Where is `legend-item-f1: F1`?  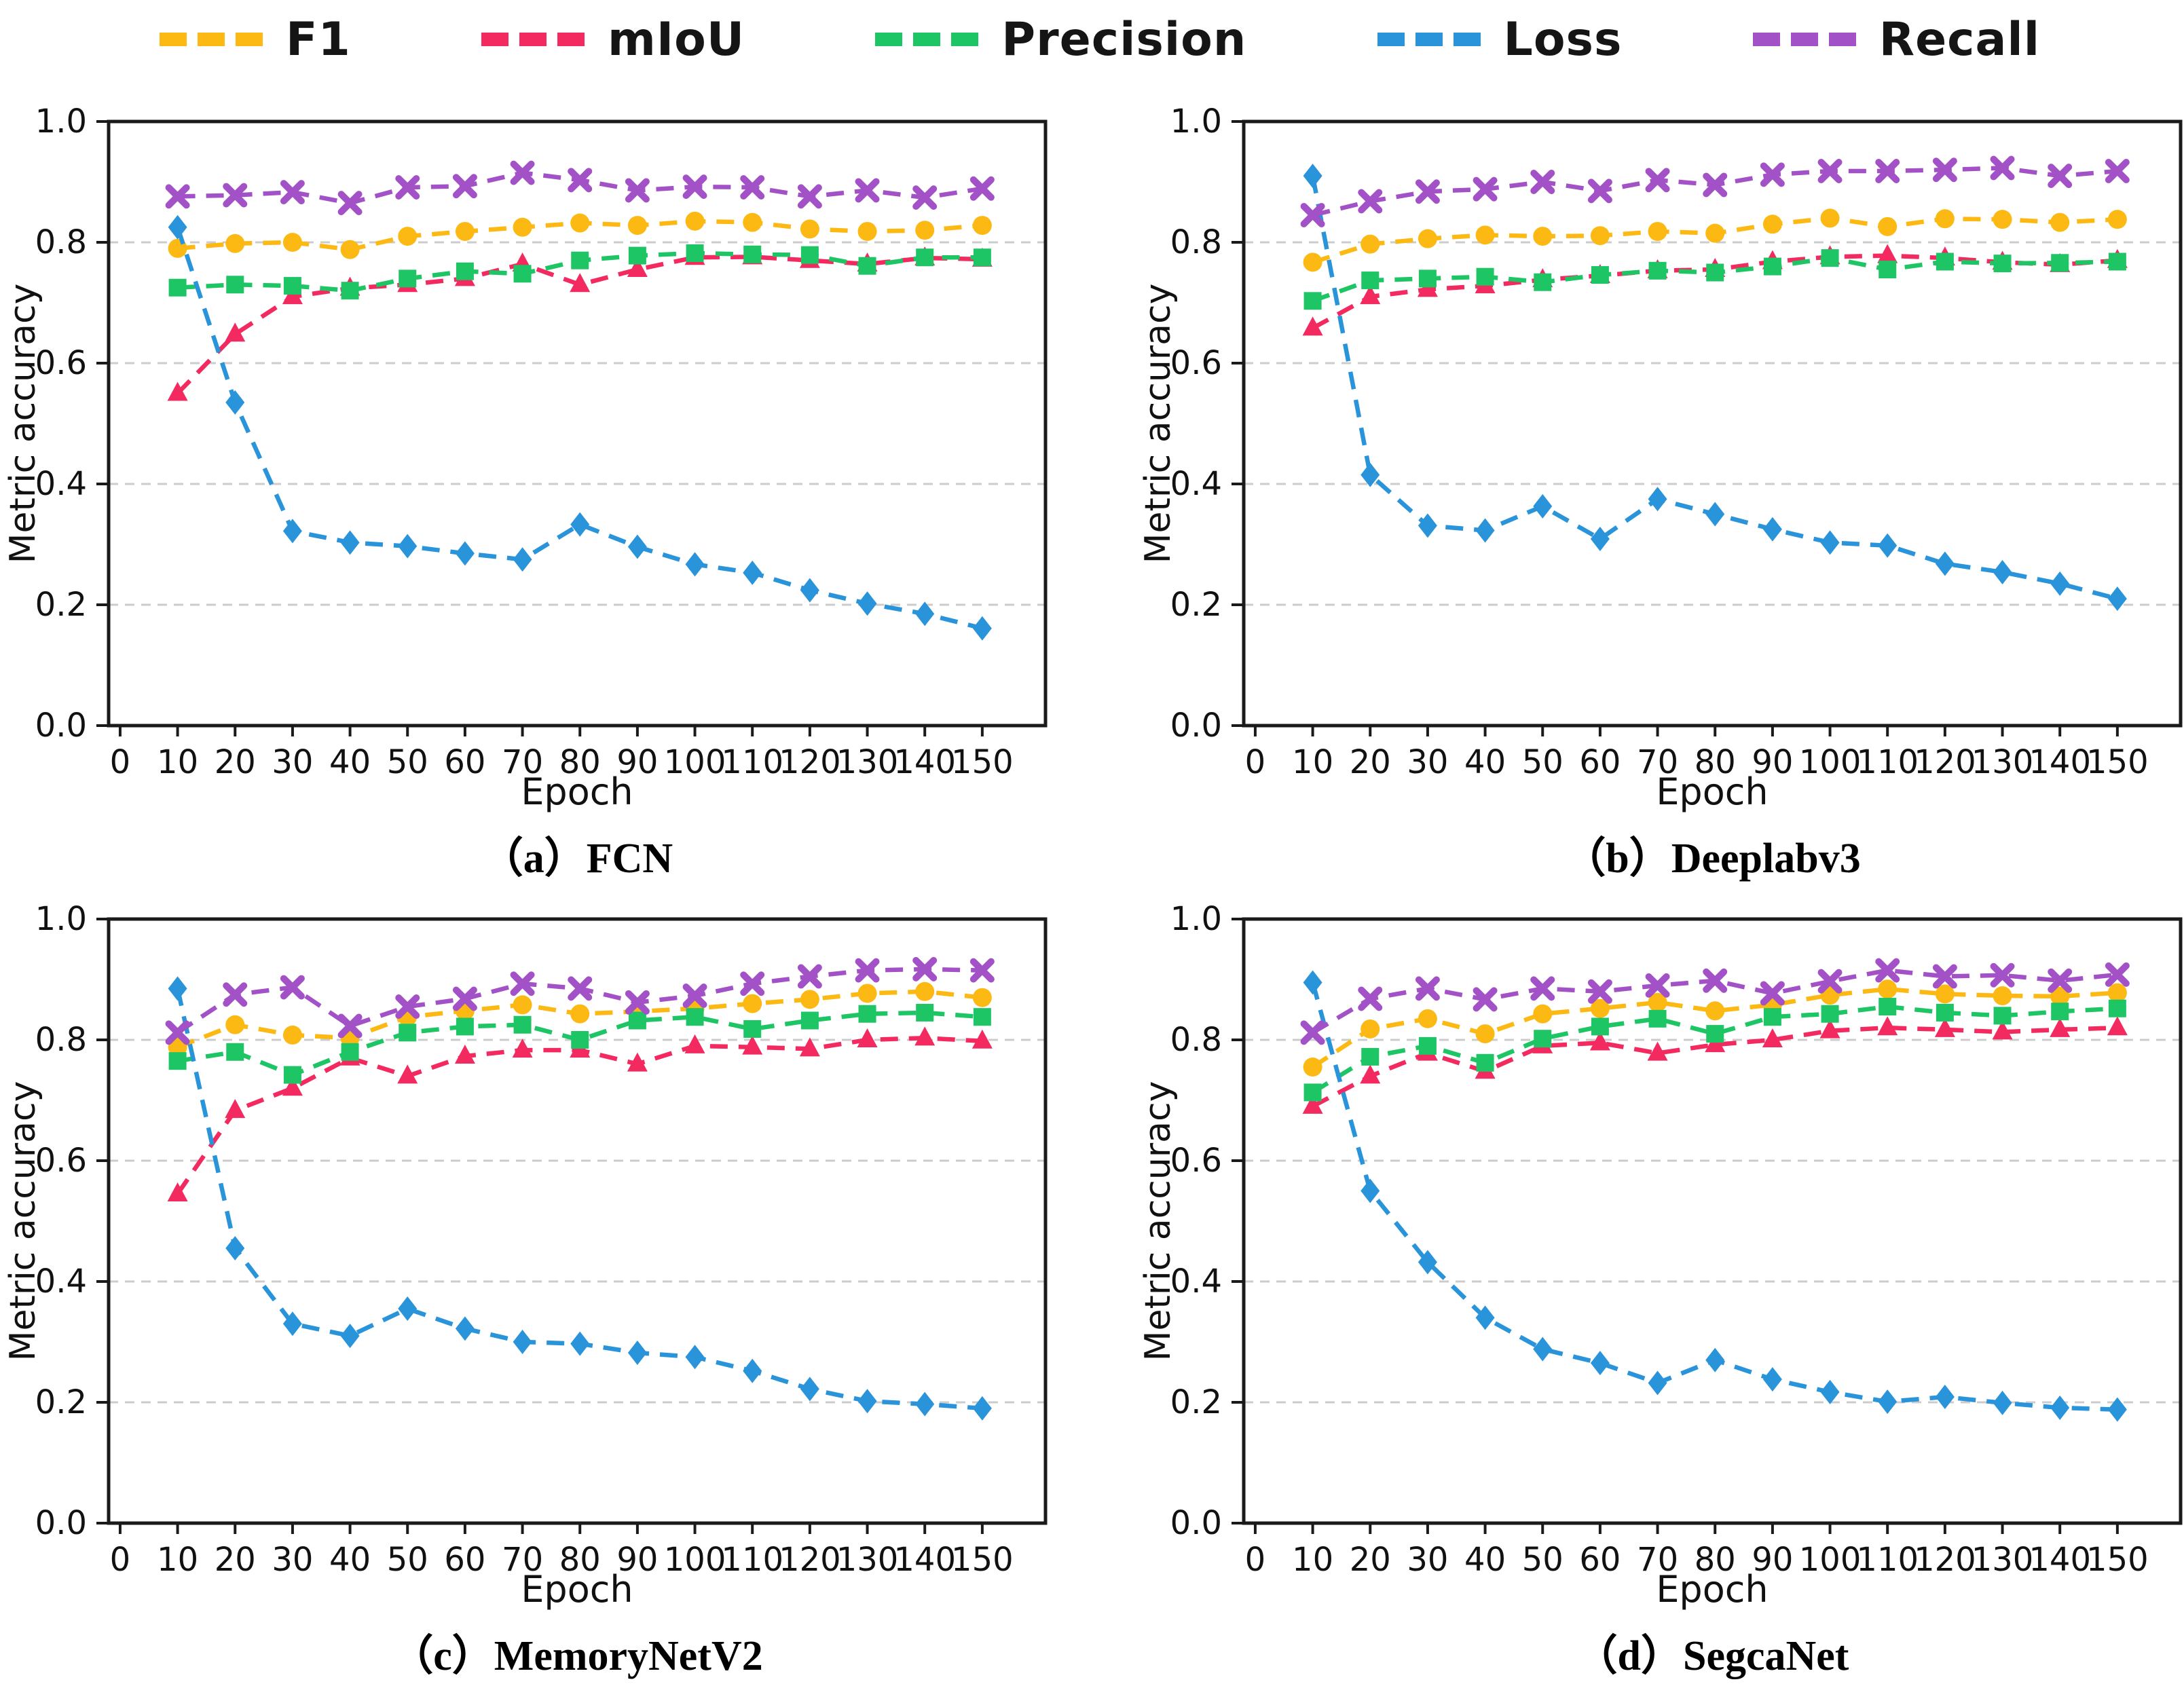 legend-item-f1: F1 is located at coordinates (255, 40).